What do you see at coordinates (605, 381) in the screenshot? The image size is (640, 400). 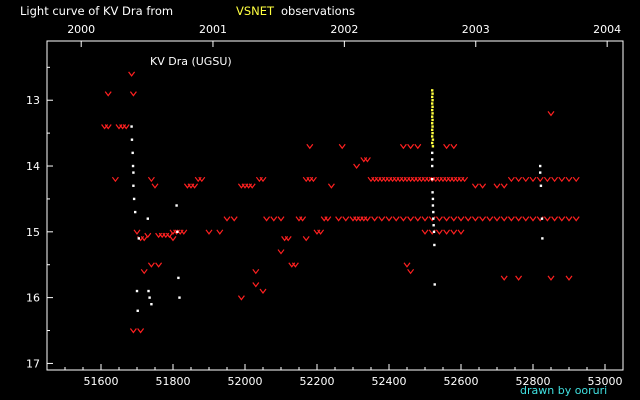 I see `x-tick-label: 53000` at bounding box center [605, 381].